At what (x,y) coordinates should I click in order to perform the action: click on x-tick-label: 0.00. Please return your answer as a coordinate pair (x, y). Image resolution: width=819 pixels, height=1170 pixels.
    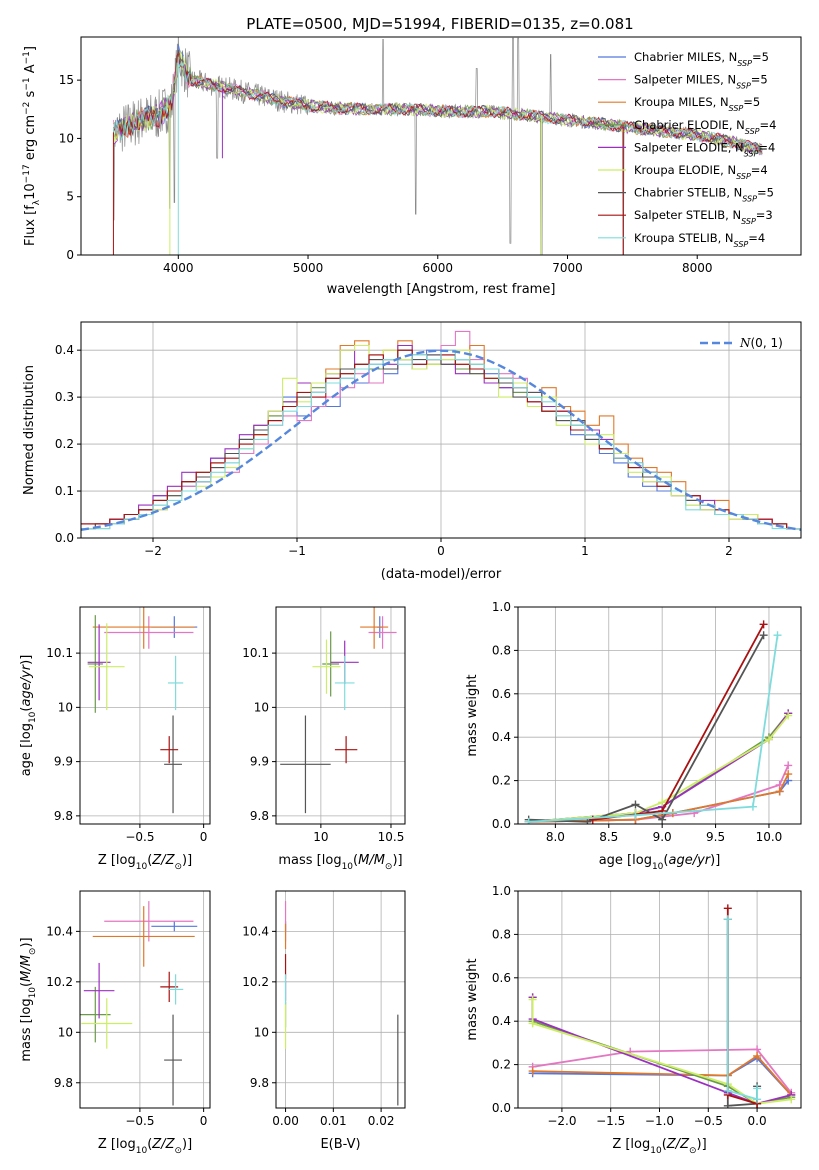
    Looking at the image, I should click on (285, 1121).